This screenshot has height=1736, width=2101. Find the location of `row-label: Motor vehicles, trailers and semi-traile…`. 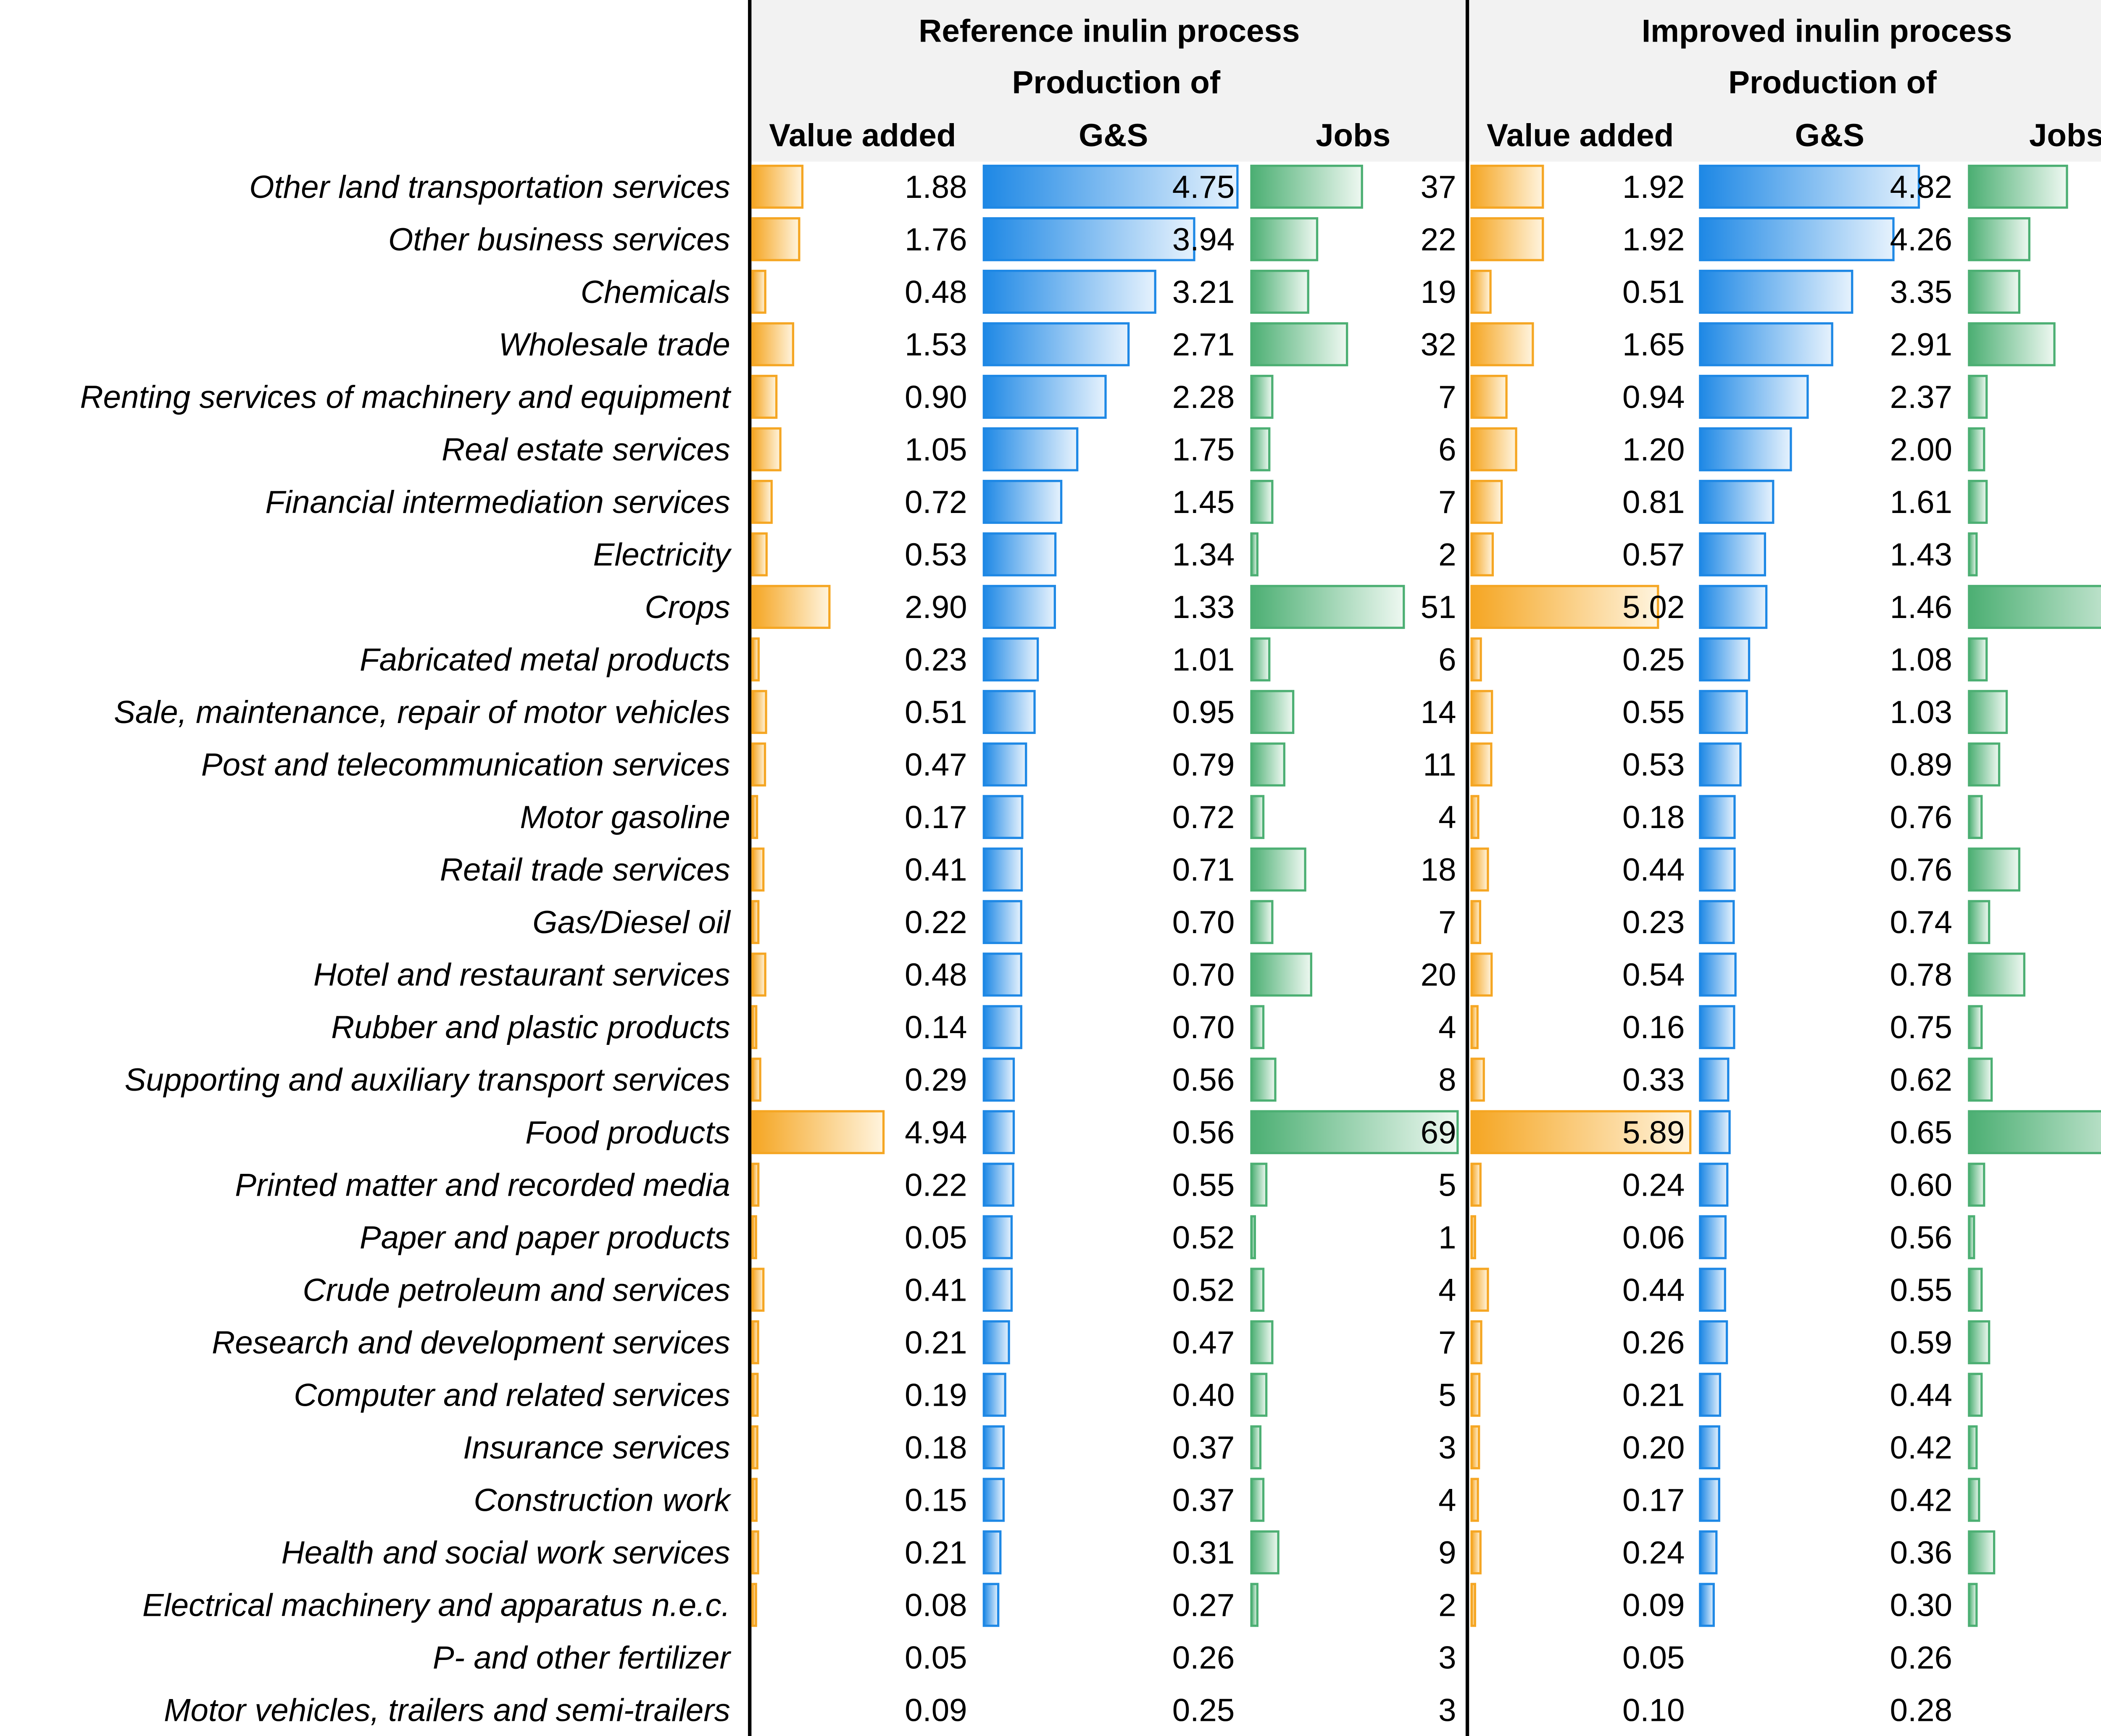

row-label: Motor vehicles, trailers and semi-traile… is located at coordinates (447, 1710).